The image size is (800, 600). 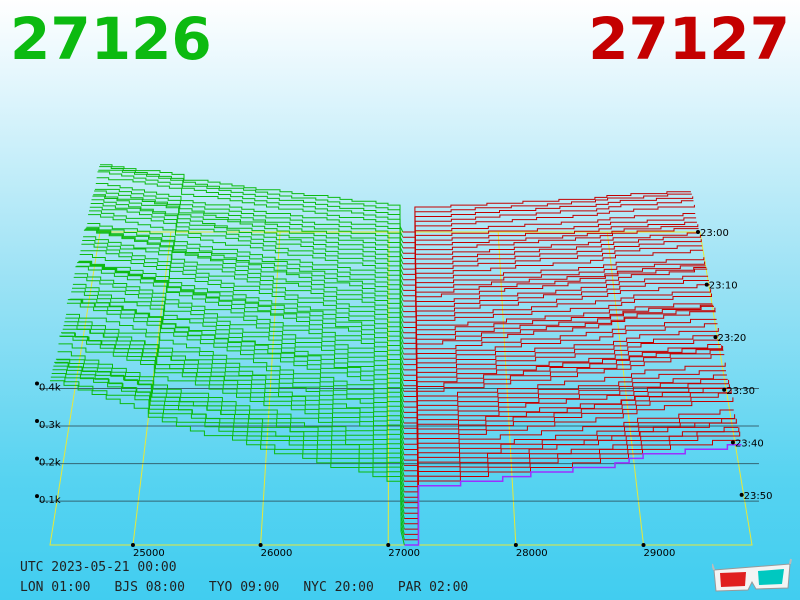 I want to click on ask-price: 27127, so click(x=689, y=39).